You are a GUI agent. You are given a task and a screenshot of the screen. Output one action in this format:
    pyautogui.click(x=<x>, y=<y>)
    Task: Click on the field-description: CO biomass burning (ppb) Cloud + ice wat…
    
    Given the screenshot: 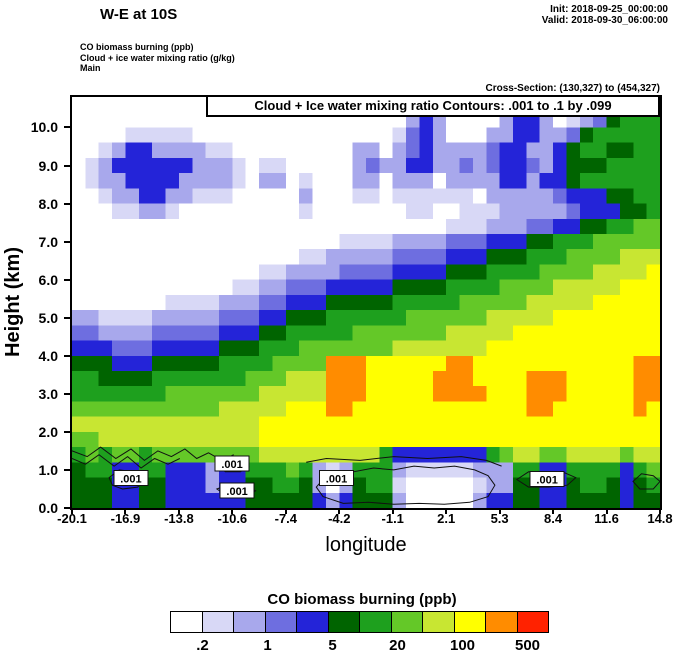 What is the action you would take?
    pyautogui.click(x=157, y=58)
    